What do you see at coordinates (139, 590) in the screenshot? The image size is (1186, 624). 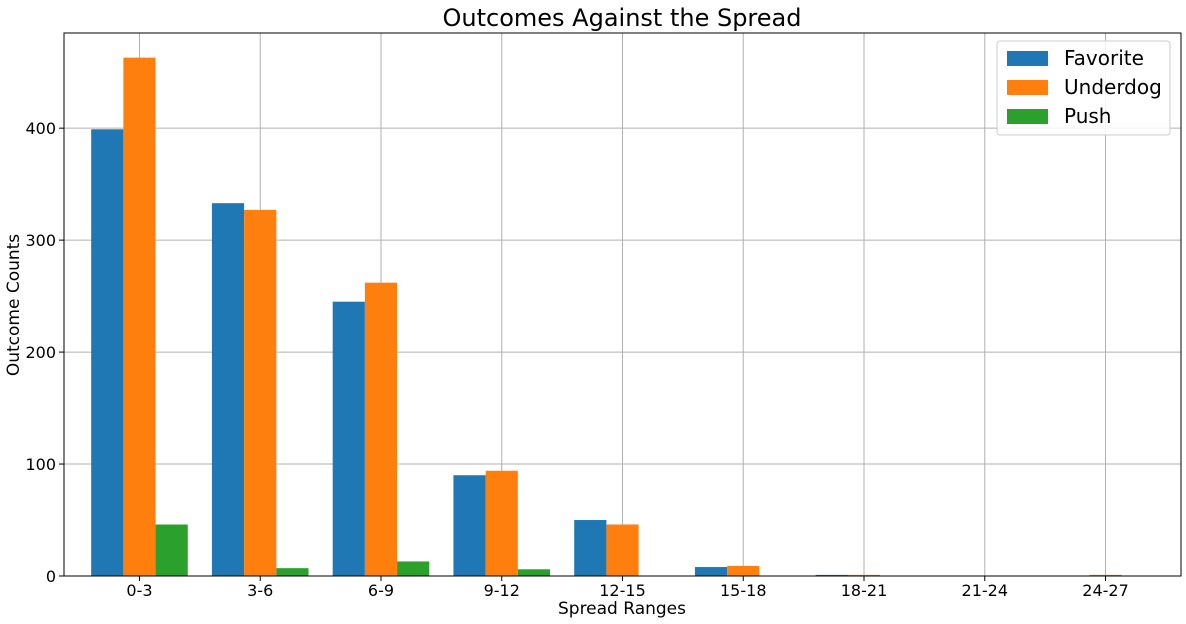 I see `x-tick-label: 0-3` at bounding box center [139, 590].